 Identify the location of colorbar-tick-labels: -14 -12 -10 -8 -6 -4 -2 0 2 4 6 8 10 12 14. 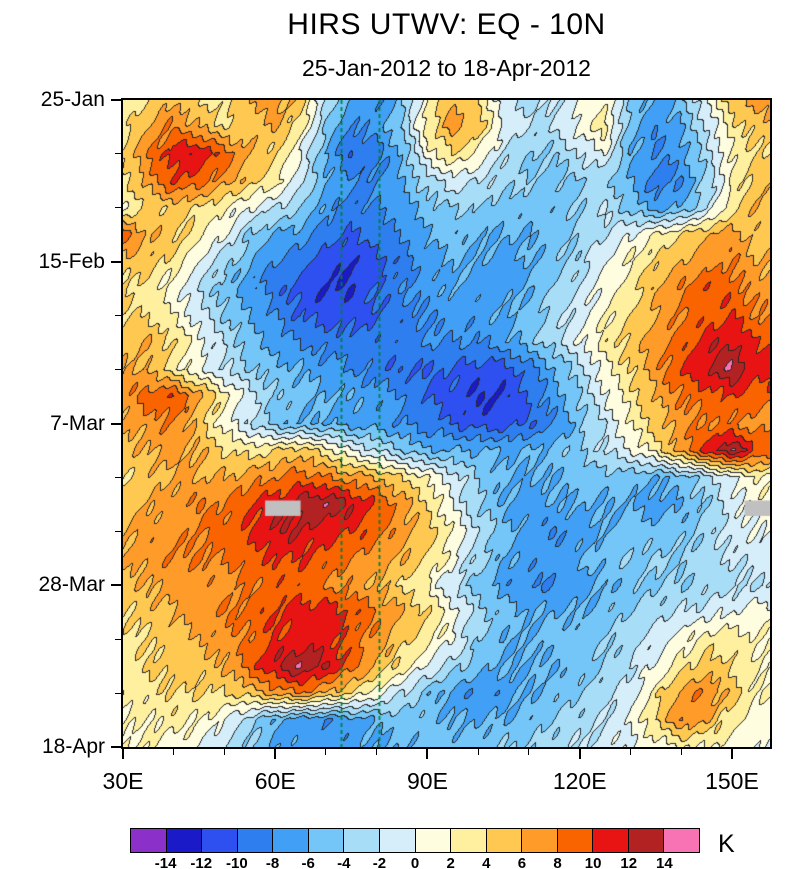
(415, 862).